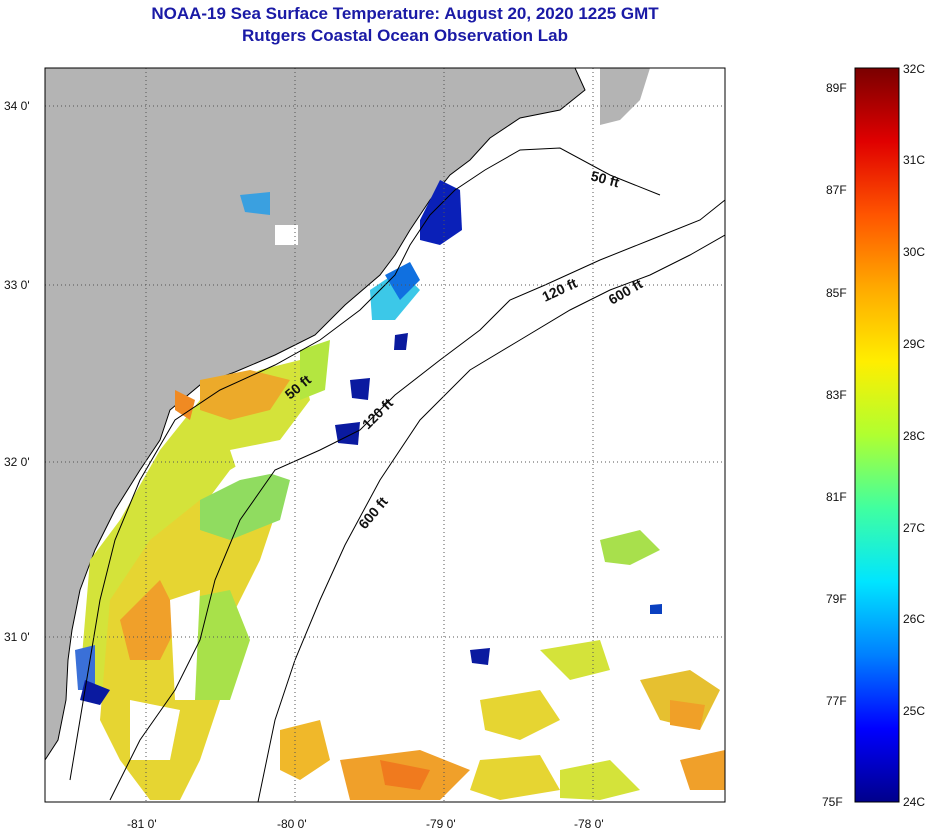 This screenshot has width=936, height=832. What do you see at coordinates (836, 599) in the screenshot?
I see `colorbar-f-label: 79F` at bounding box center [836, 599].